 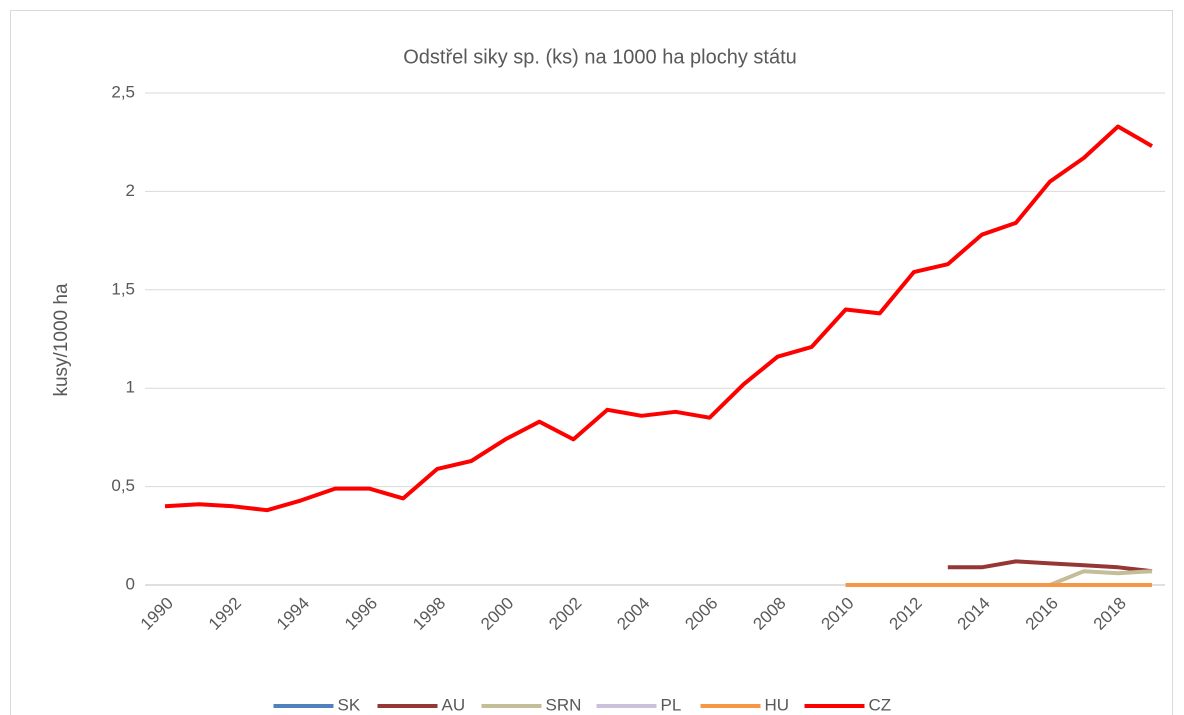 I want to click on legend-label: AU, so click(x=454, y=704).